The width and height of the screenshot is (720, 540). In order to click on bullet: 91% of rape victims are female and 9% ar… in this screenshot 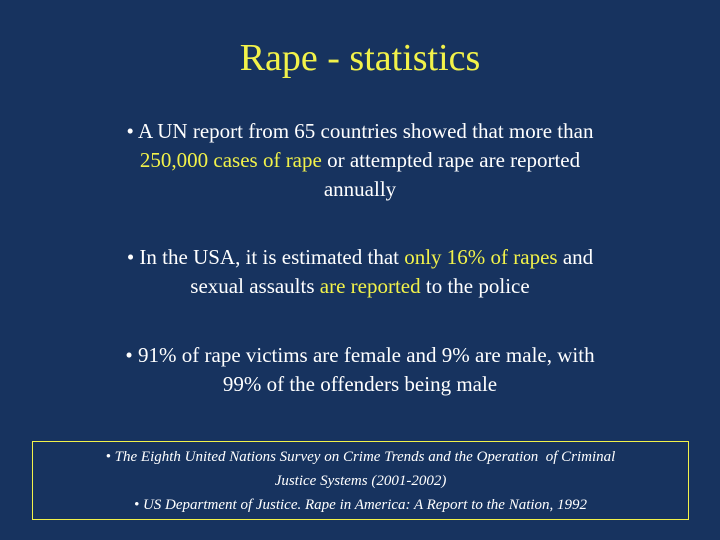, I will do `click(360, 370)`.